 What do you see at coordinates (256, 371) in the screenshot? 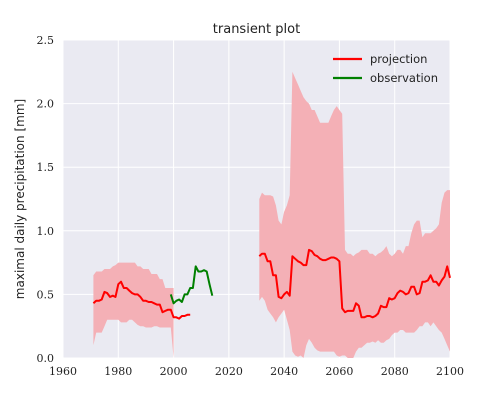
I see `x-axis-ticks: 1960 1980 2000 2020 2040 2060 2080 2100` at bounding box center [256, 371].